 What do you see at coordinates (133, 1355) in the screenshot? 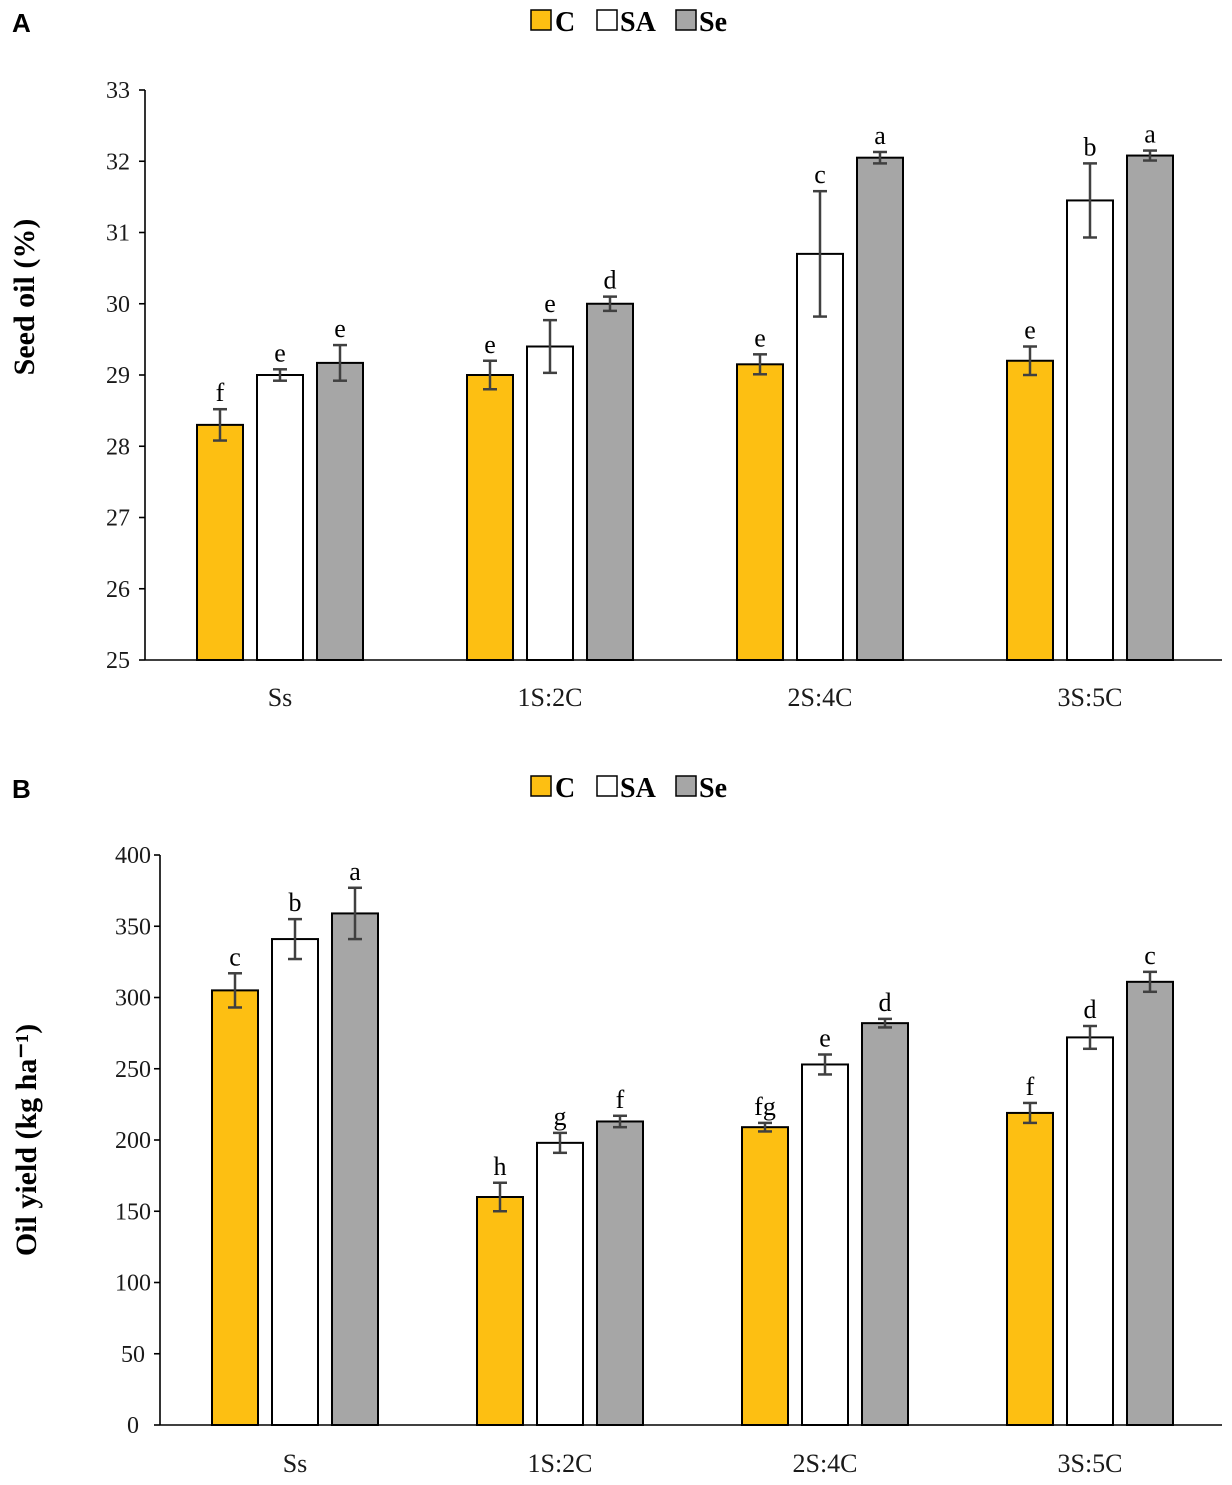
I see `y-tick-label: 50` at bounding box center [133, 1355].